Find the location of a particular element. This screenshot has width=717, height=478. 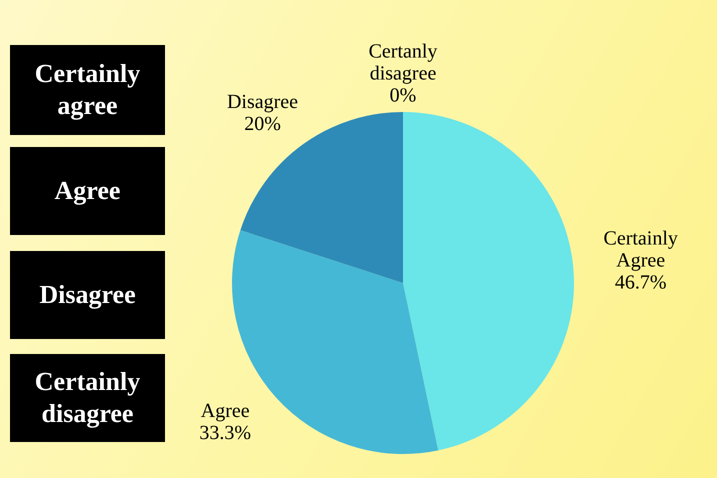

data-label: 46.7% is located at coordinates (640, 283).